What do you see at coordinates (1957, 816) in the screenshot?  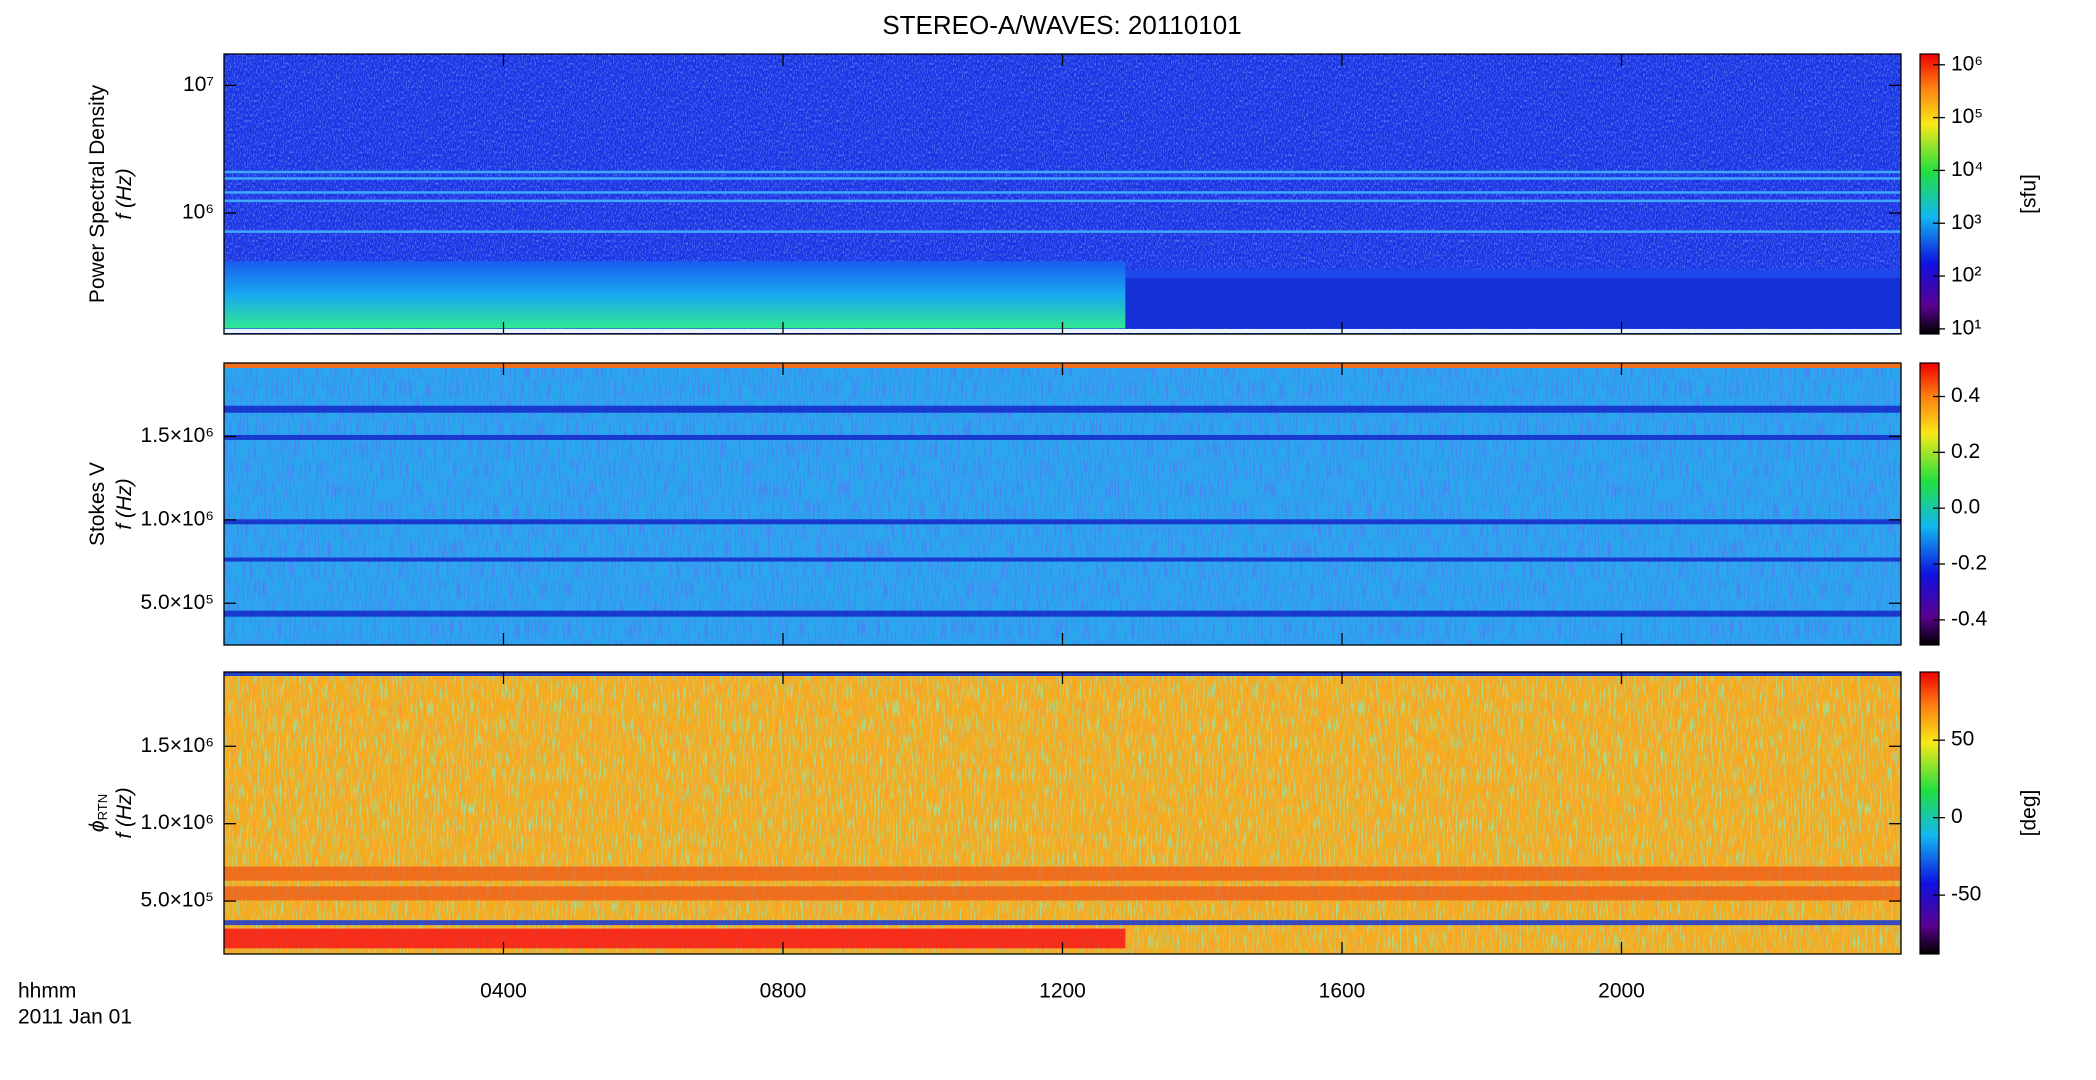 I see `colorbar-tick-label: 0` at bounding box center [1957, 816].